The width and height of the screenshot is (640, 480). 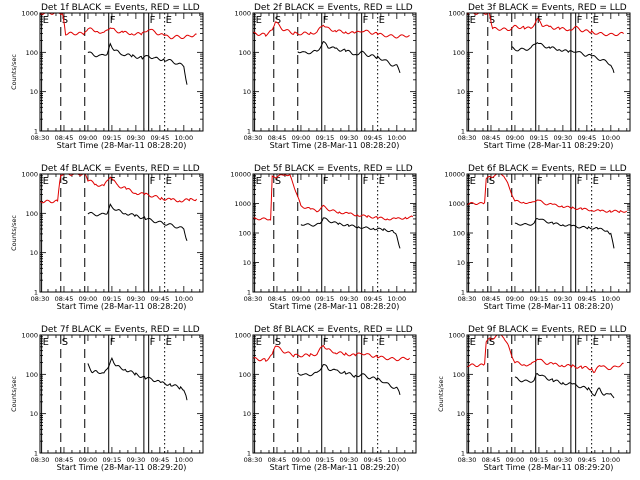 What do you see at coordinates (120, 8) in the screenshot?
I see `chart-title: Det 1f BLACK = Events, RED = LLD` at bounding box center [120, 8].